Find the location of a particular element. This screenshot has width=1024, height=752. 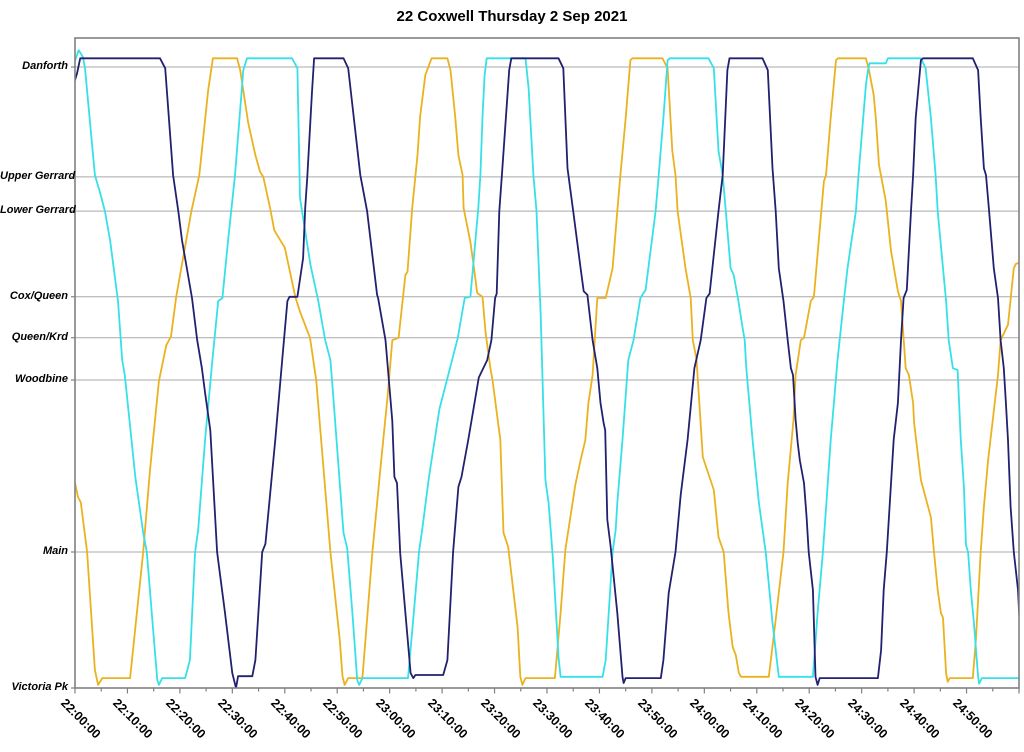

y-axis-label: Upper Gerrard is located at coordinates (38, 175).